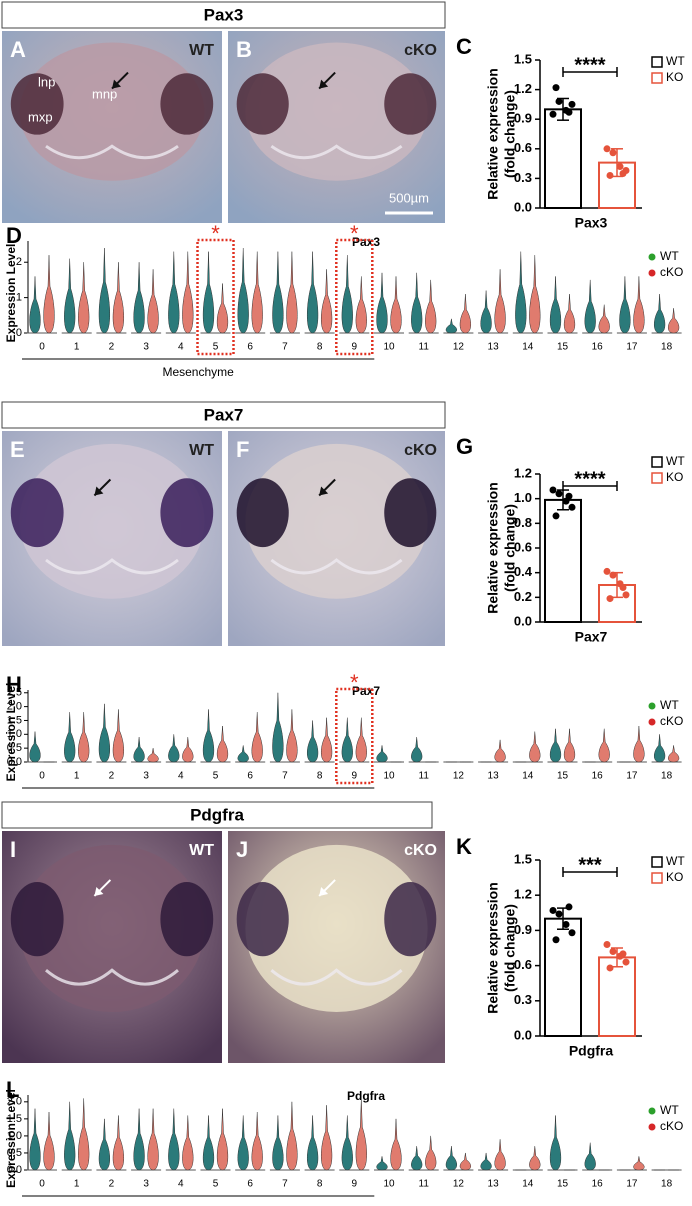 The height and width of the screenshot is (1206, 692). I want to click on x-axis-label: Pax7, so click(591, 637).